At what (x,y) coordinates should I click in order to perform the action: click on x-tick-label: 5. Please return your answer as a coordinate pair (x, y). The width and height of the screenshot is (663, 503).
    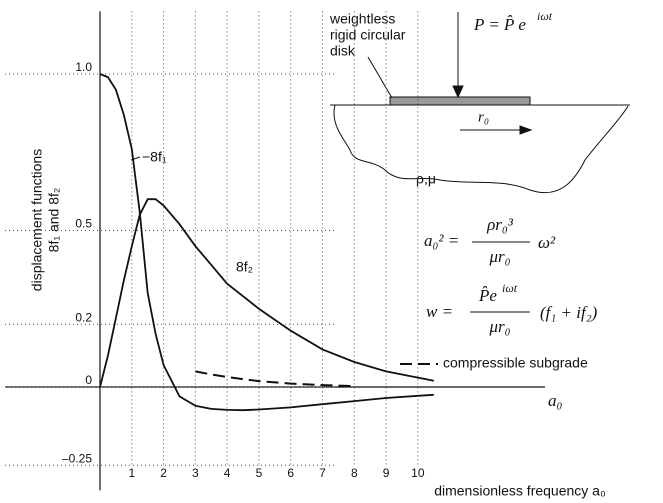
    Looking at the image, I should click on (259, 473).